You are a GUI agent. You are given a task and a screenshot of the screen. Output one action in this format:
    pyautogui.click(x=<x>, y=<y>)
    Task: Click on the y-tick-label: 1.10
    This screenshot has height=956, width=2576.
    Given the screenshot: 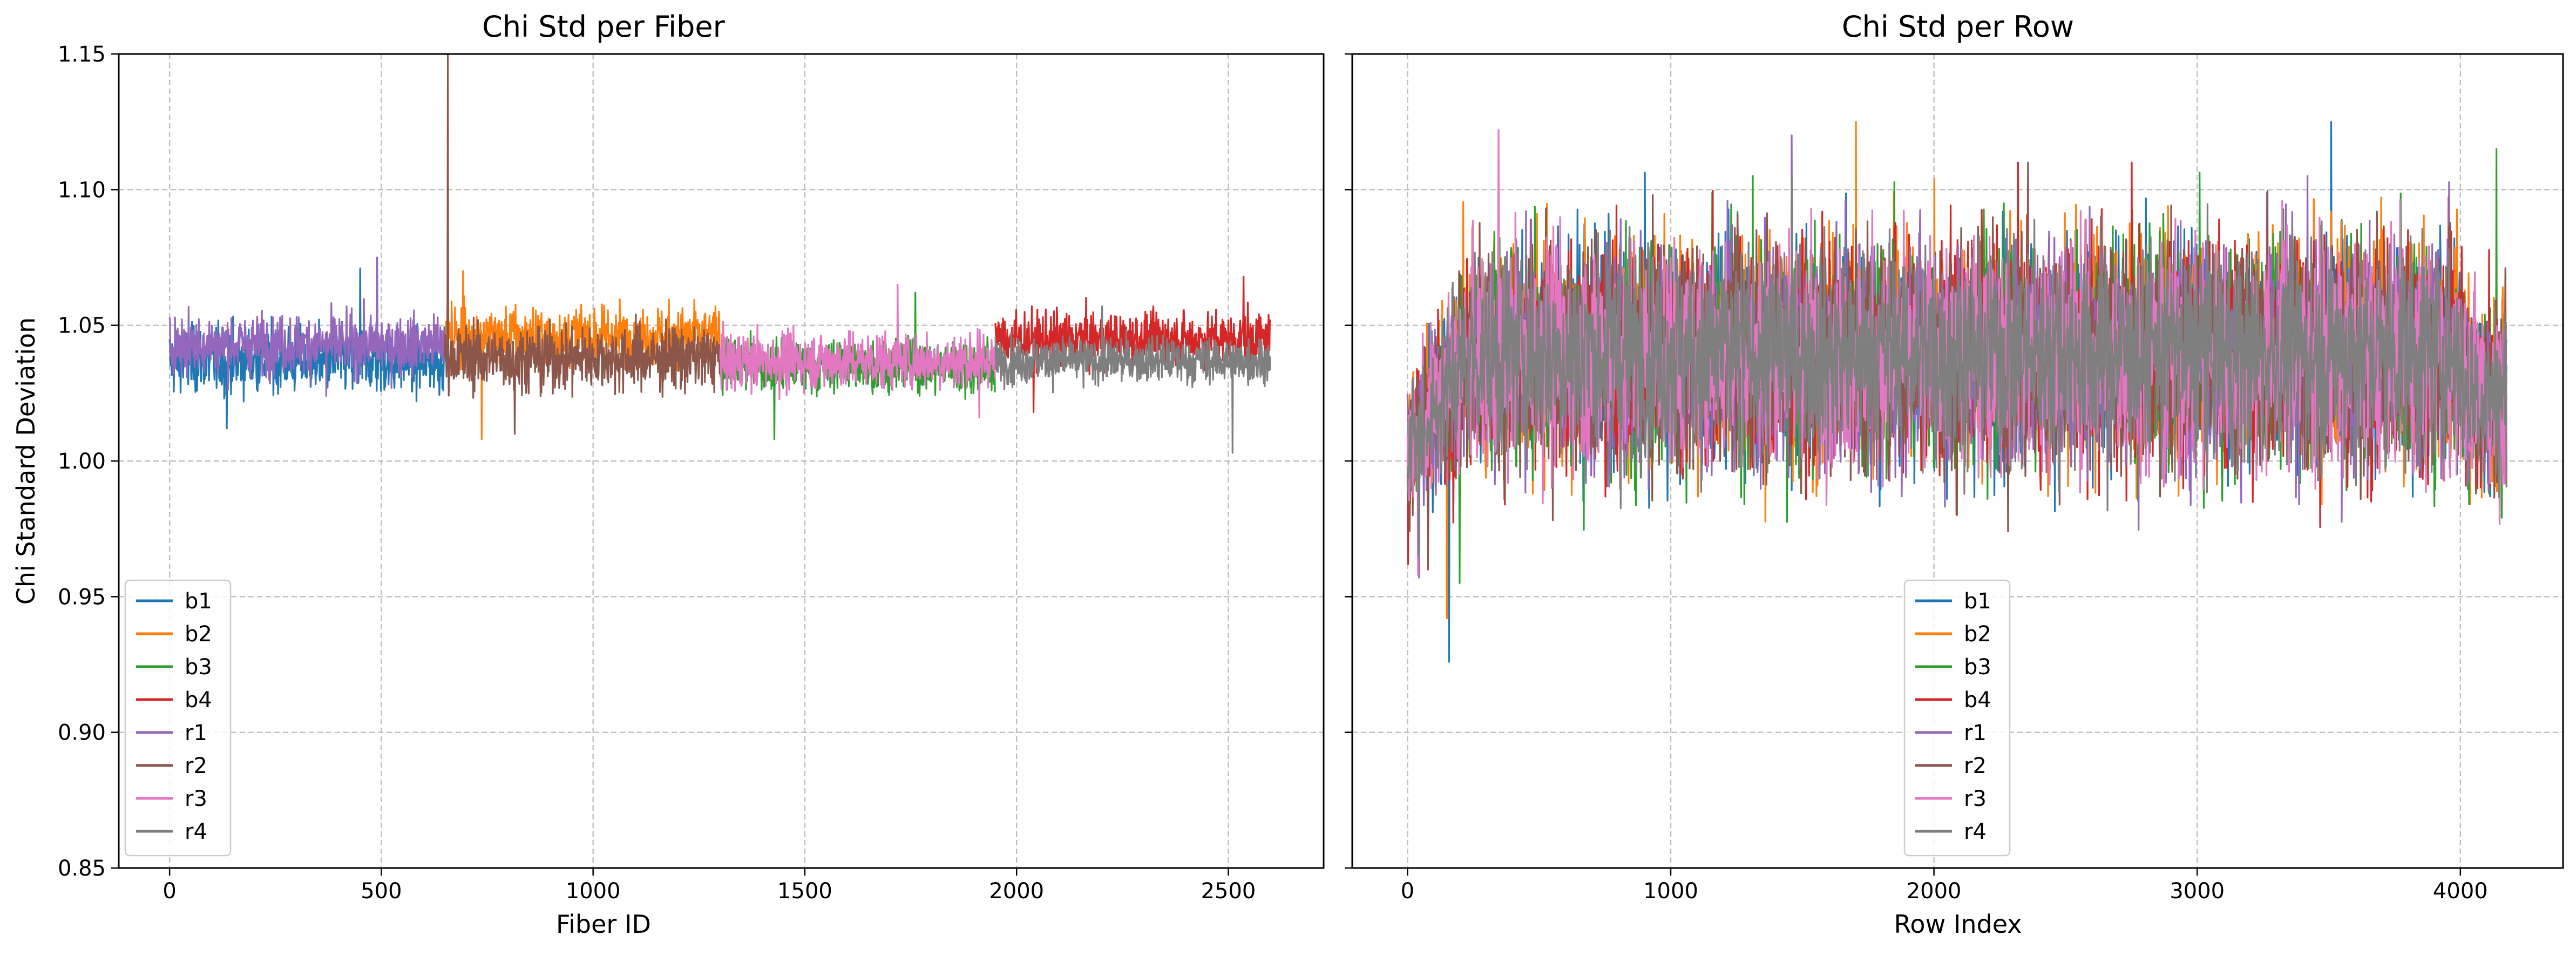 What is the action you would take?
    pyautogui.click(x=82, y=190)
    